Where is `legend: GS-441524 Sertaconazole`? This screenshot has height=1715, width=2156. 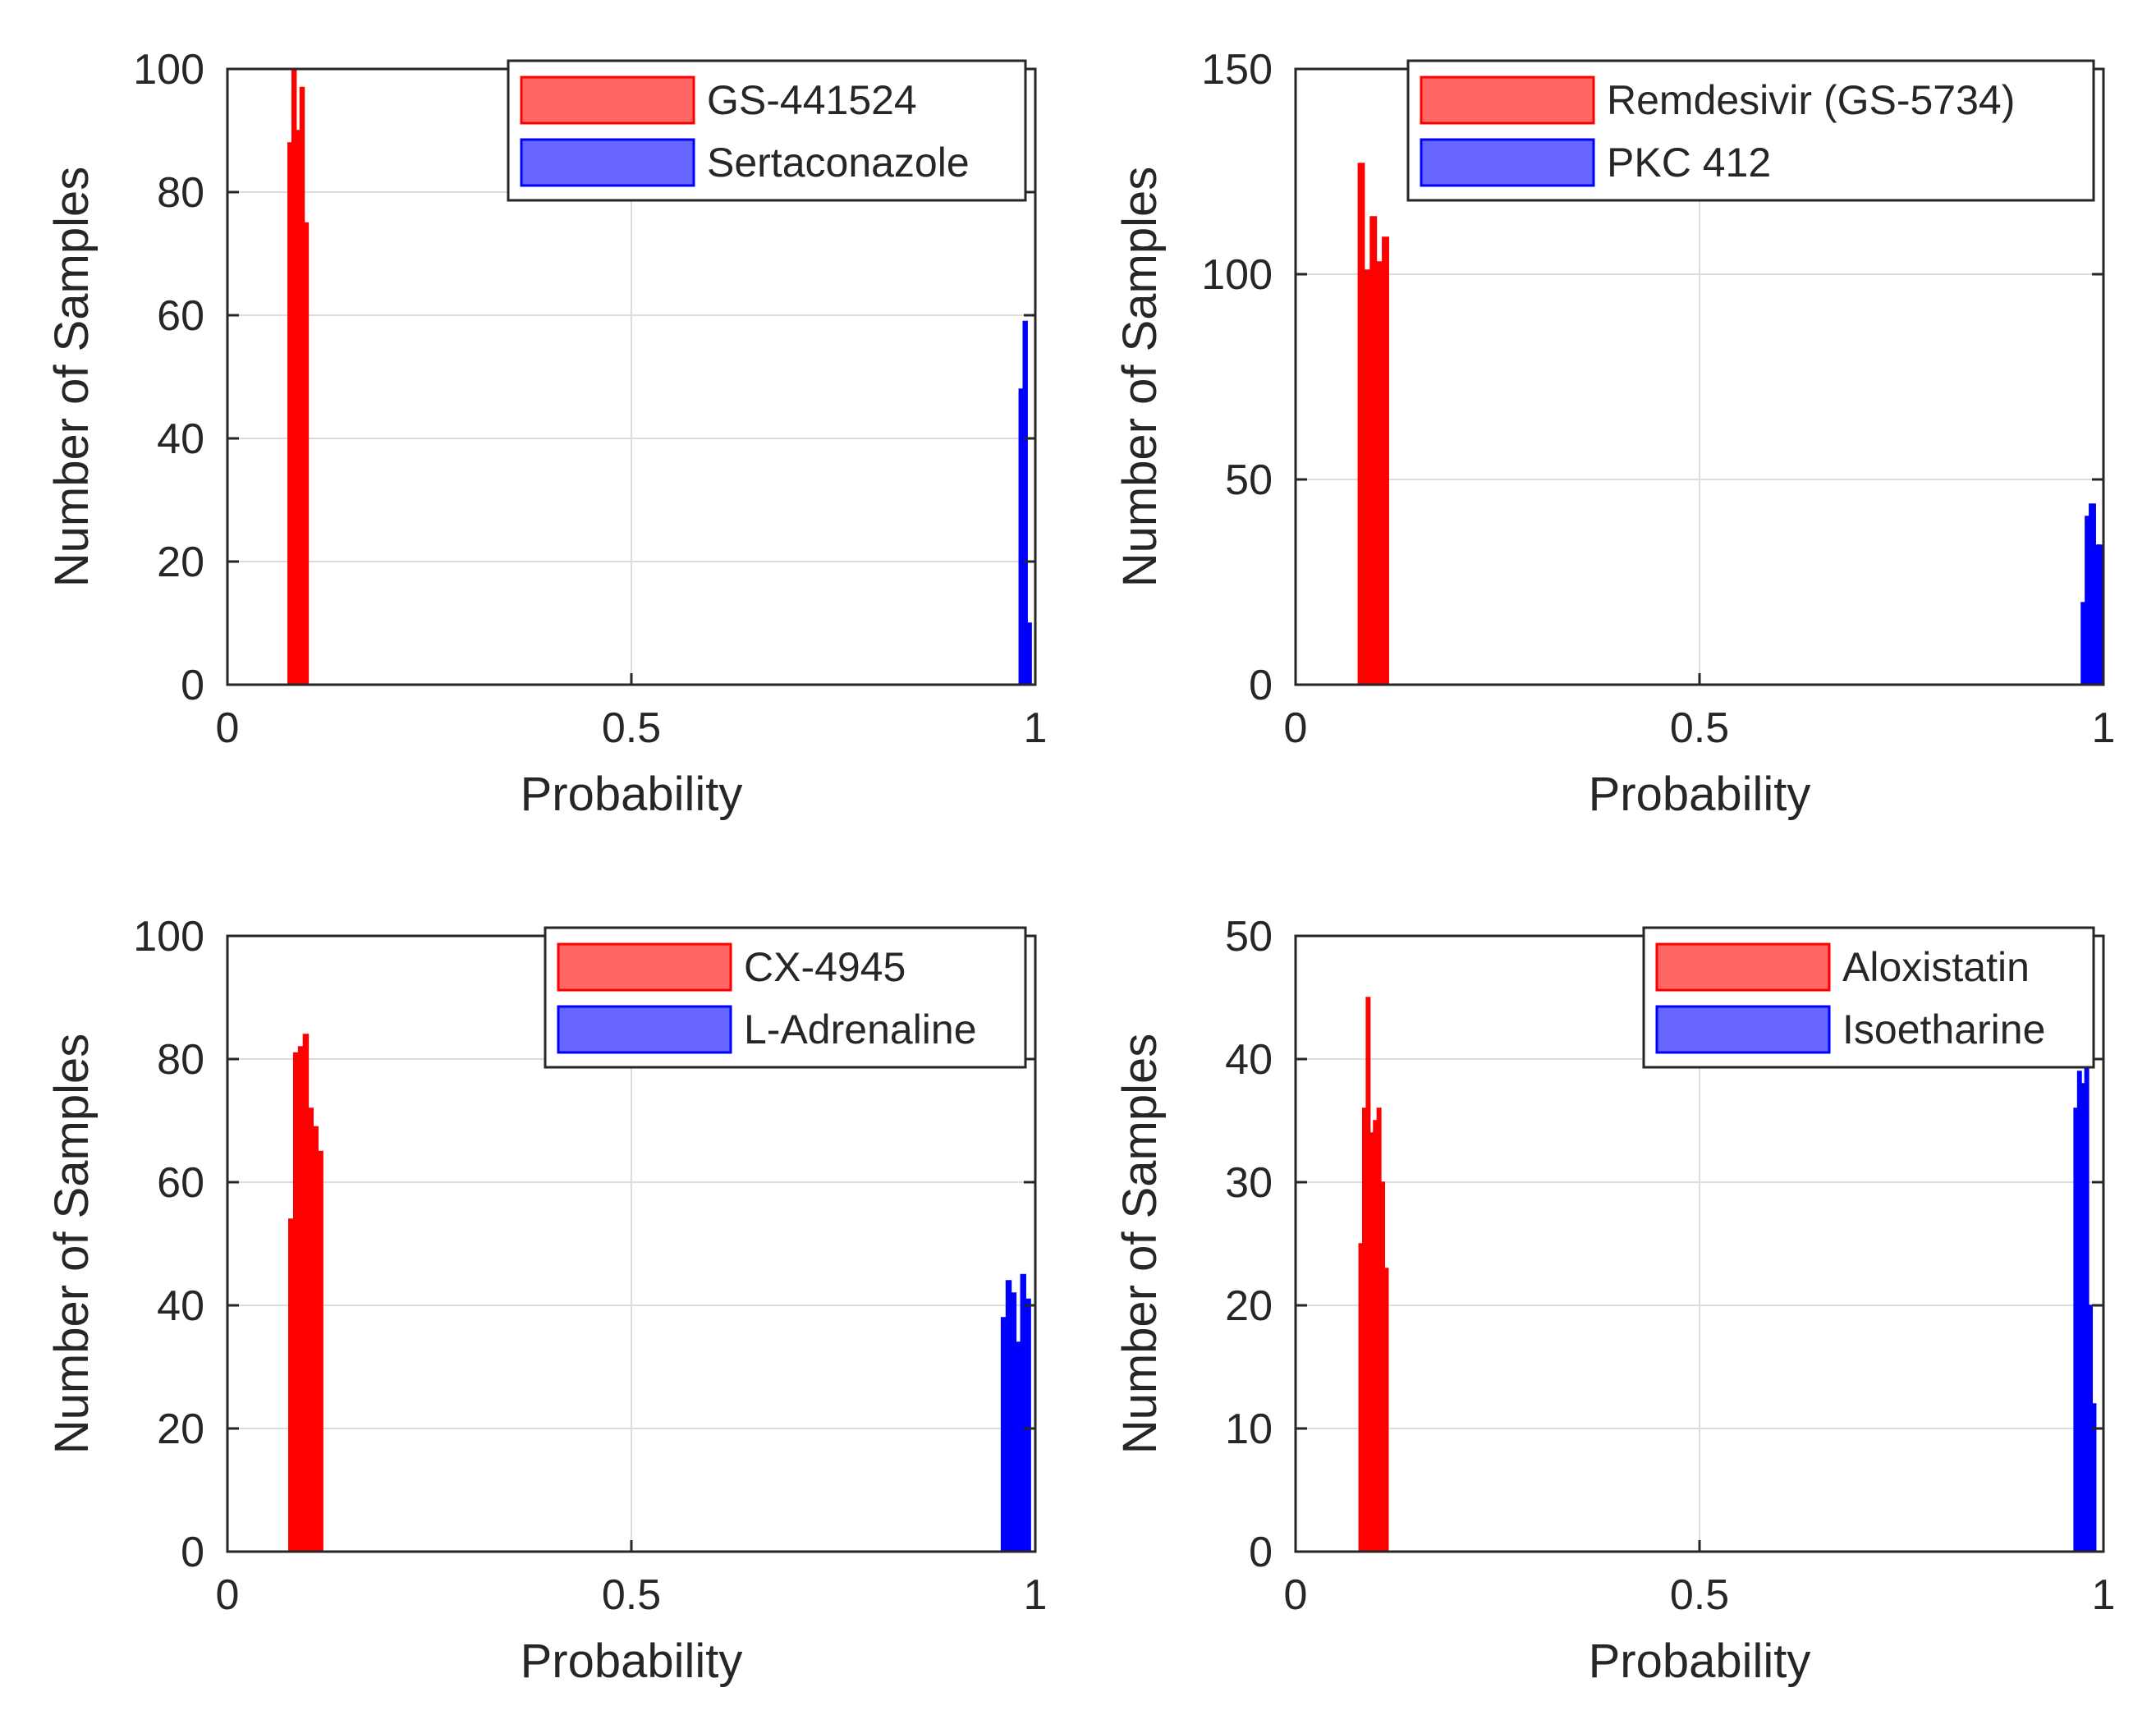
legend: GS-441524 Sertaconazole is located at coordinates (767, 130).